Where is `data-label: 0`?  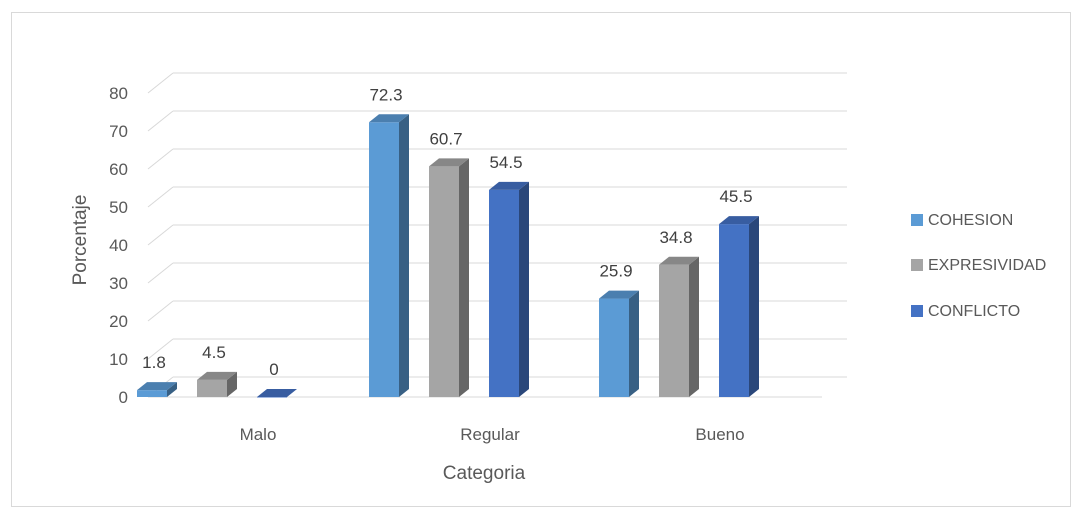 data-label: 0 is located at coordinates (273, 369).